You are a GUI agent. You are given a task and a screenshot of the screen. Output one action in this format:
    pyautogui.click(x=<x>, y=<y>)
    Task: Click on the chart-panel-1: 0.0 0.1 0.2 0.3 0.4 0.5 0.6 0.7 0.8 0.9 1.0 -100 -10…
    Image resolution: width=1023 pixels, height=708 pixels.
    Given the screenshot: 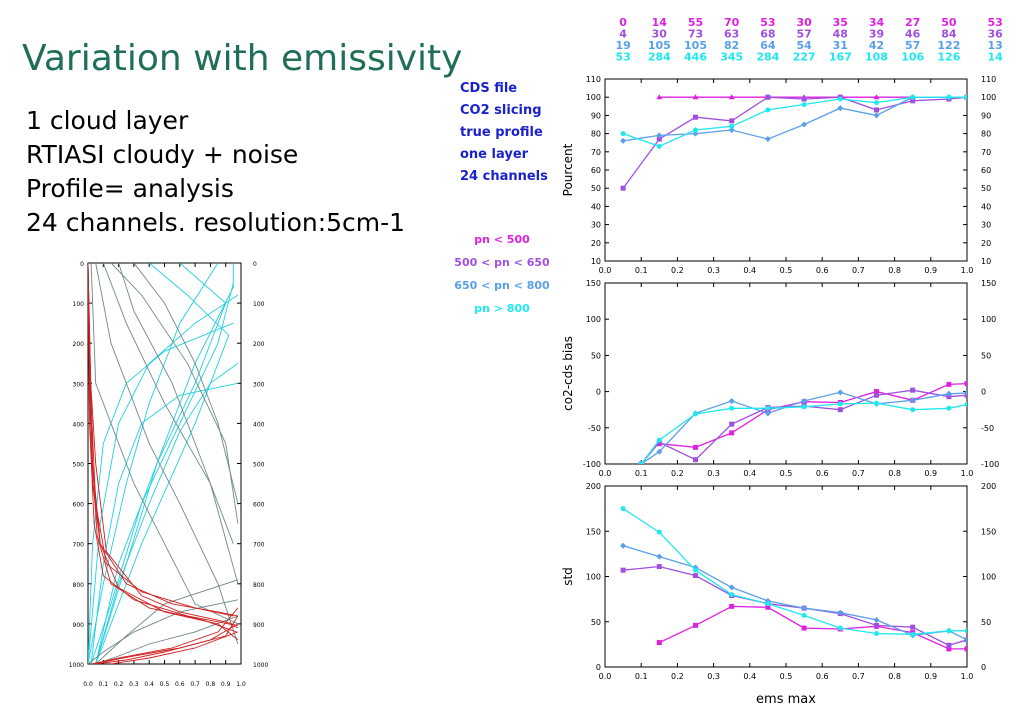 What is the action you would take?
    pyautogui.click(x=780, y=378)
    